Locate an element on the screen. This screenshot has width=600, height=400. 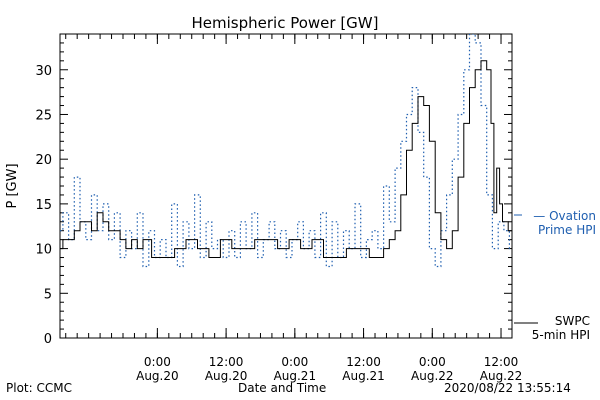
y-tick-label: 25 is located at coordinates (43, 115).